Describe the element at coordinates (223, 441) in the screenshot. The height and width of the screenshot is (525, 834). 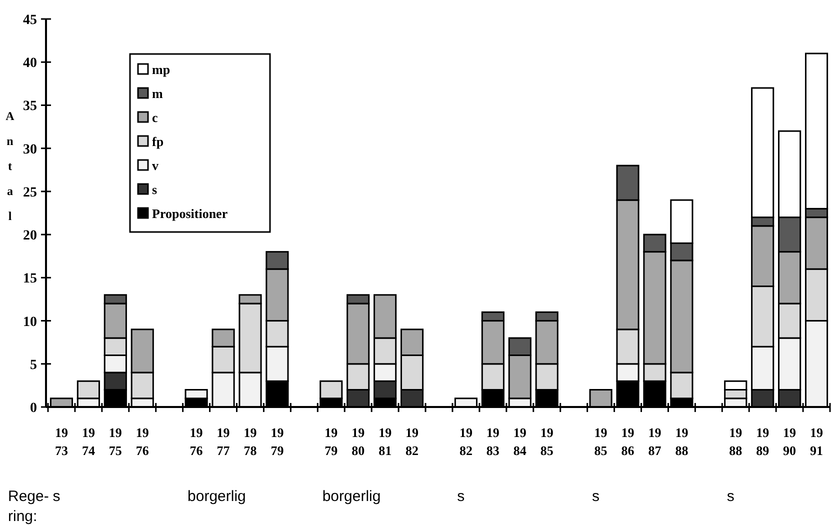
I see `x-tick-label: 19 77` at that location.